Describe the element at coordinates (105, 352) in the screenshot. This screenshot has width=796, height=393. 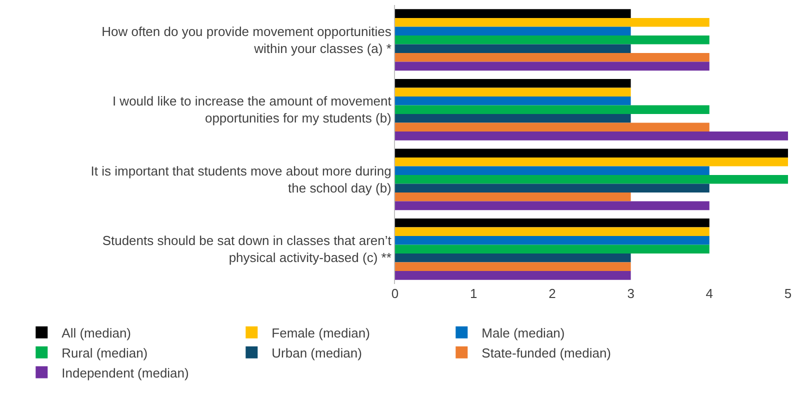
I see `legend-label: Rural (median)` at that location.